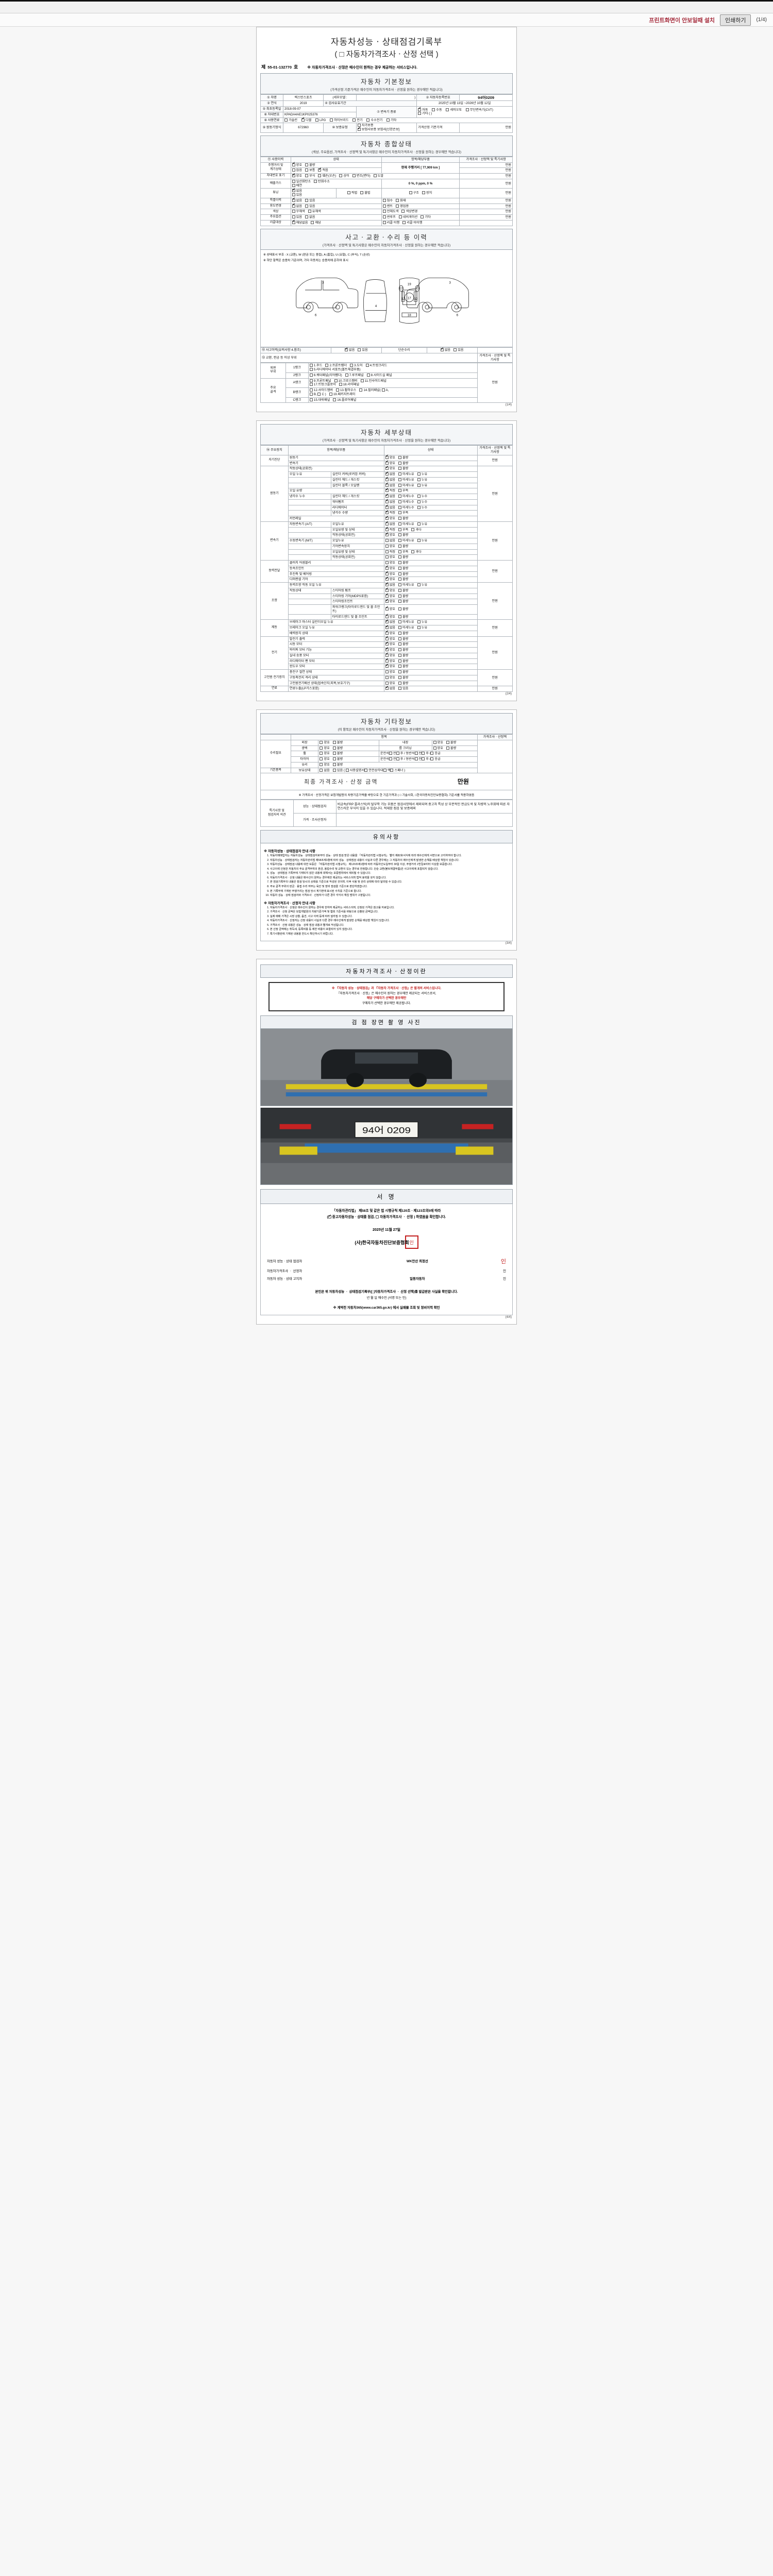 The image size is (773, 2576). What do you see at coordinates (290, 120) in the screenshot?
I see `fuel-option: 가솔린` at bounding box center [290, 120].